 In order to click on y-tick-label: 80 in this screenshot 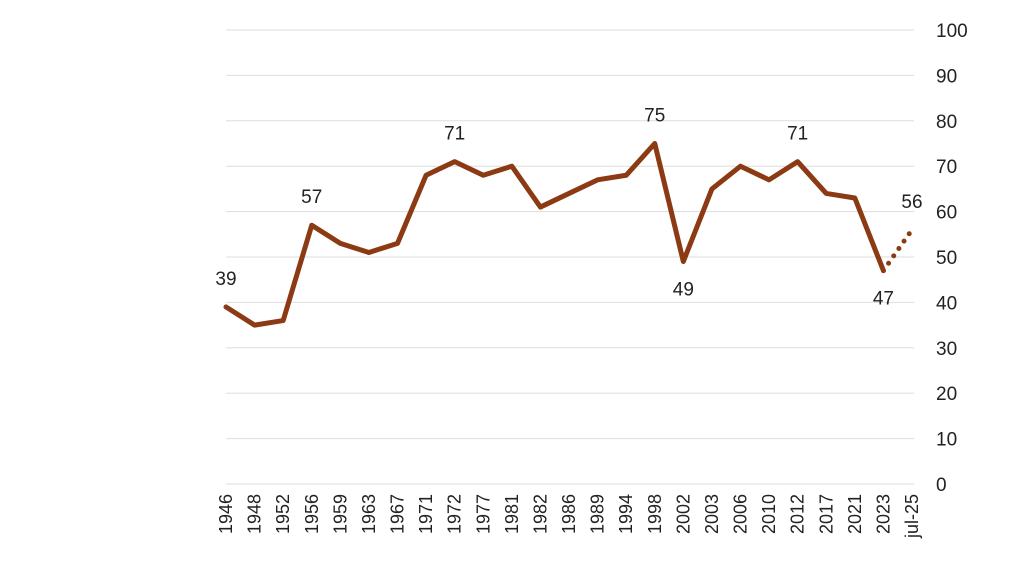, I will do `click(946, 122)`.